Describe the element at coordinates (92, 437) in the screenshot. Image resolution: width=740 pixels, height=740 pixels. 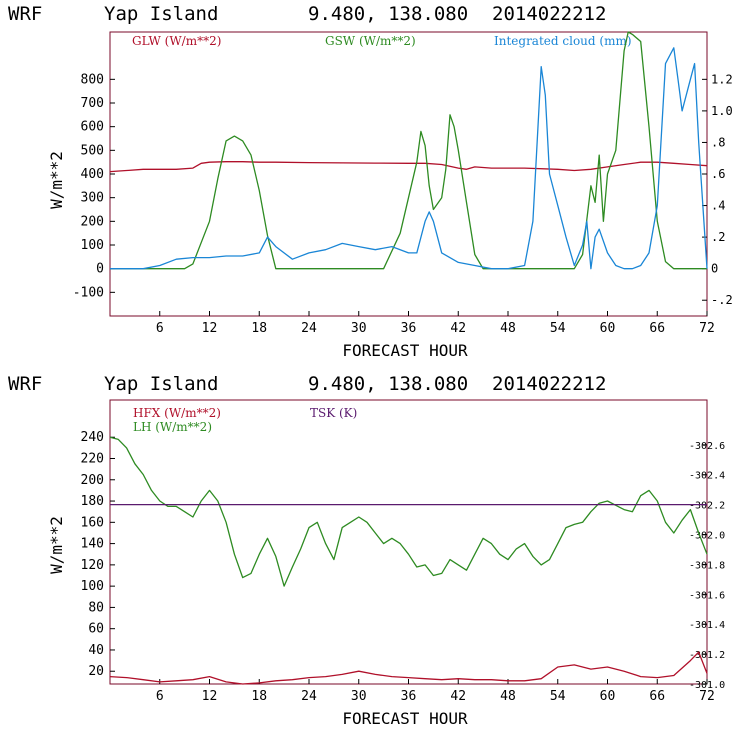
I see `bottom-y-tick-label: 240` at that location.